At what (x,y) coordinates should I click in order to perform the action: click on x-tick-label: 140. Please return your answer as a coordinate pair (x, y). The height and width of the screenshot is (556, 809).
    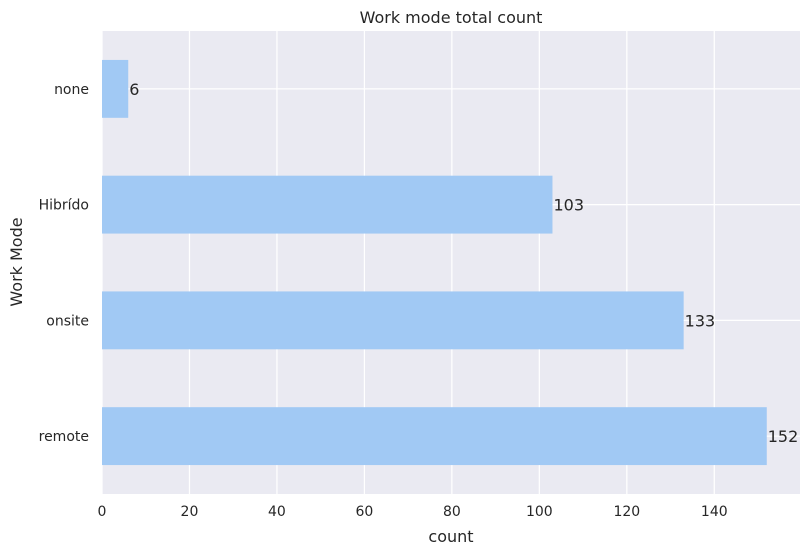
    Looking at the image, I should click on (714, 512).